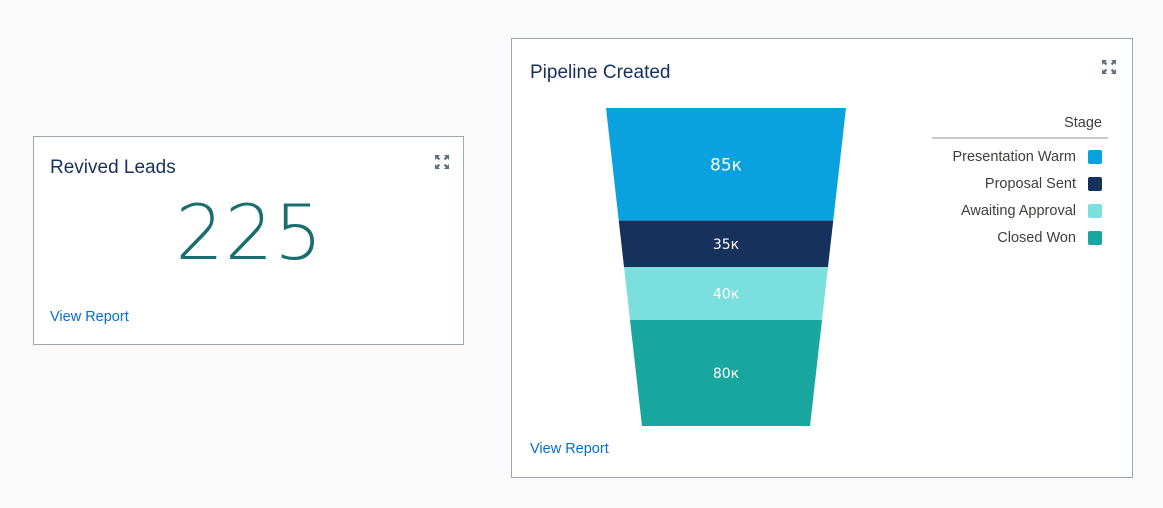  I want to click on legend-item: Presentation Warm, so click(1020, 156).